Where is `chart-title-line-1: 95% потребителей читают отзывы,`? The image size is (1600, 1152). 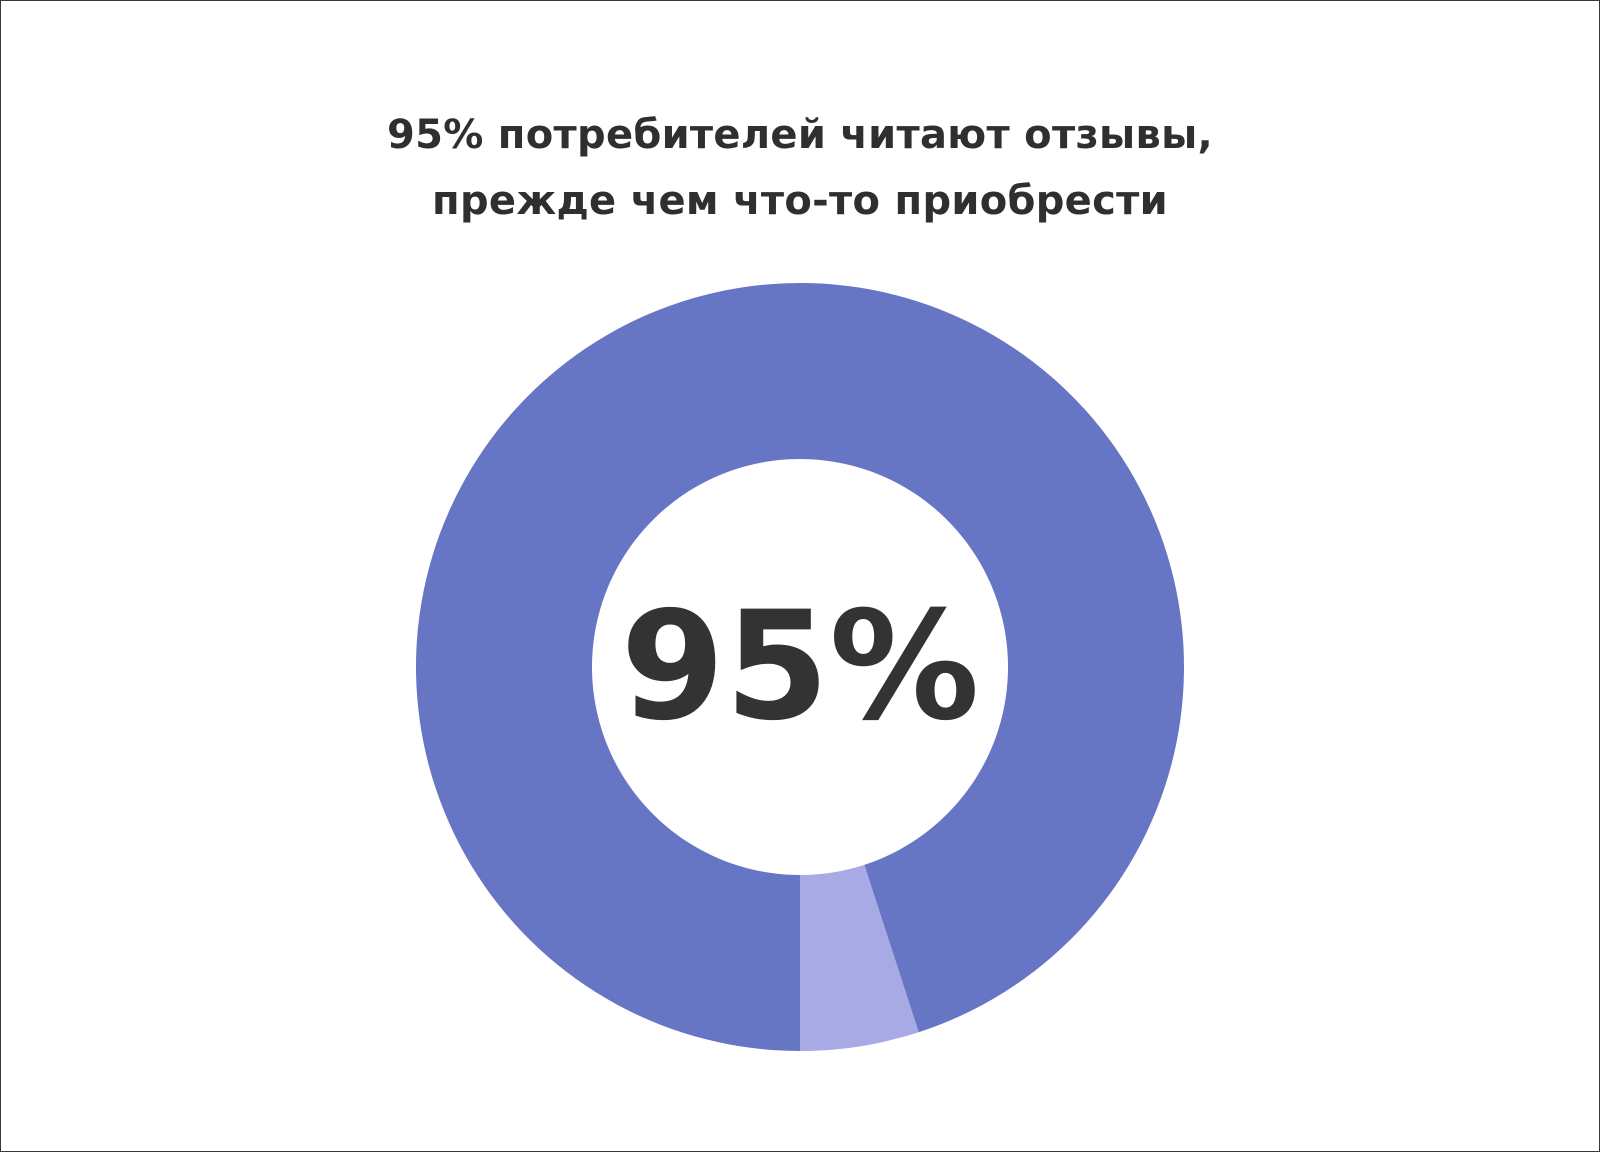 chart-title-line-1: 95% потребителей читают отзывы, is located at coordinates (800, 135).